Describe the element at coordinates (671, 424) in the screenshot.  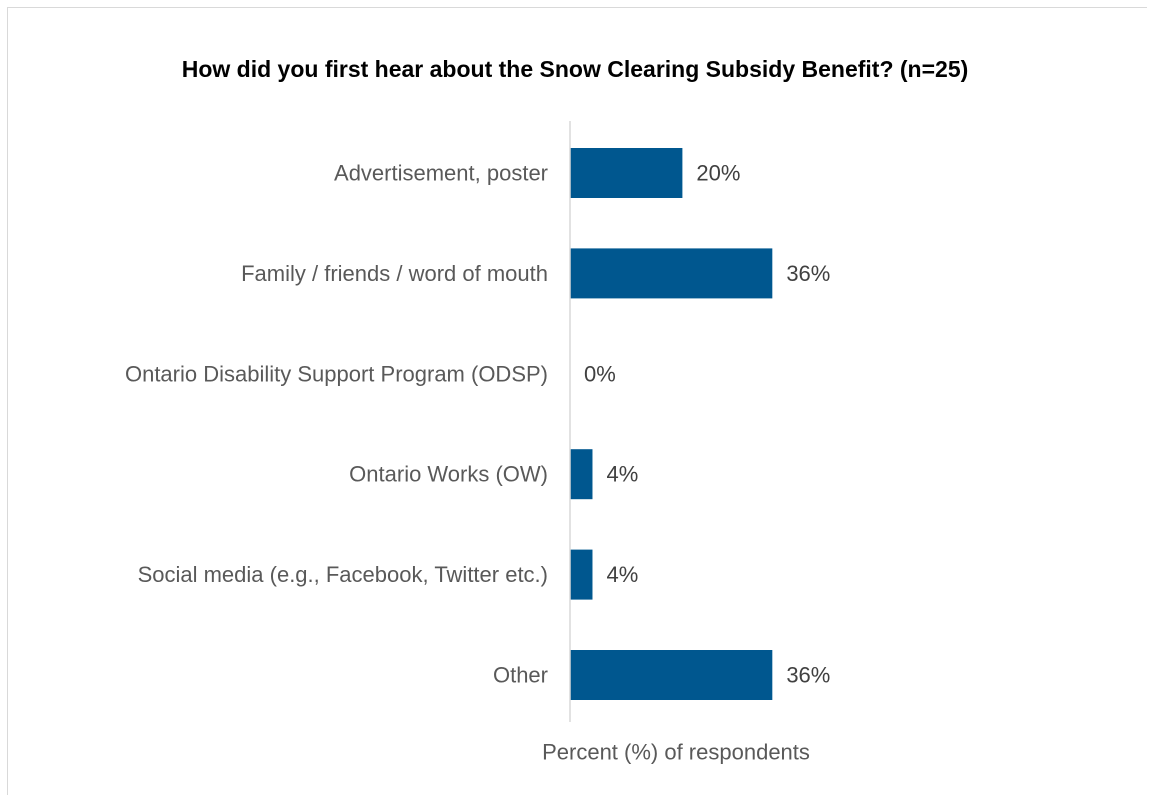
I see `bars-group` at that location.